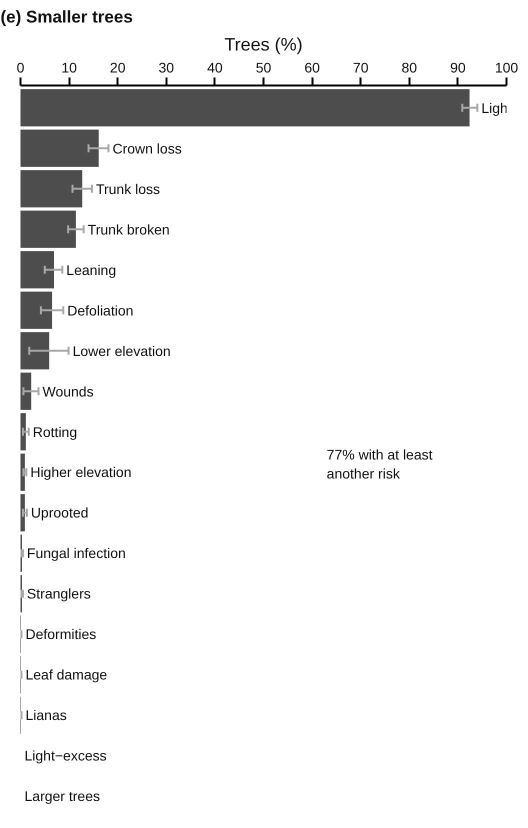 The height and width of the screenshot is (828, 528). Describe the element at coordinates (100, 310) in the screenshot. I see `y-tick-label: Defoliation` at that location.